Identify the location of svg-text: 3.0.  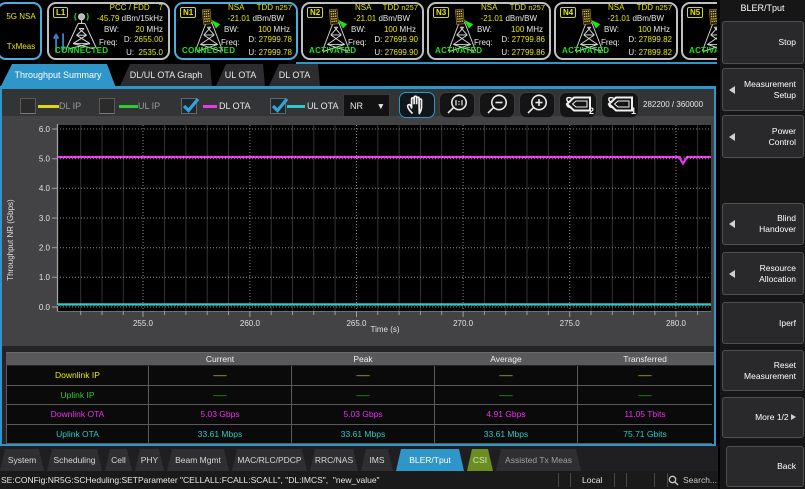
(45, 218).